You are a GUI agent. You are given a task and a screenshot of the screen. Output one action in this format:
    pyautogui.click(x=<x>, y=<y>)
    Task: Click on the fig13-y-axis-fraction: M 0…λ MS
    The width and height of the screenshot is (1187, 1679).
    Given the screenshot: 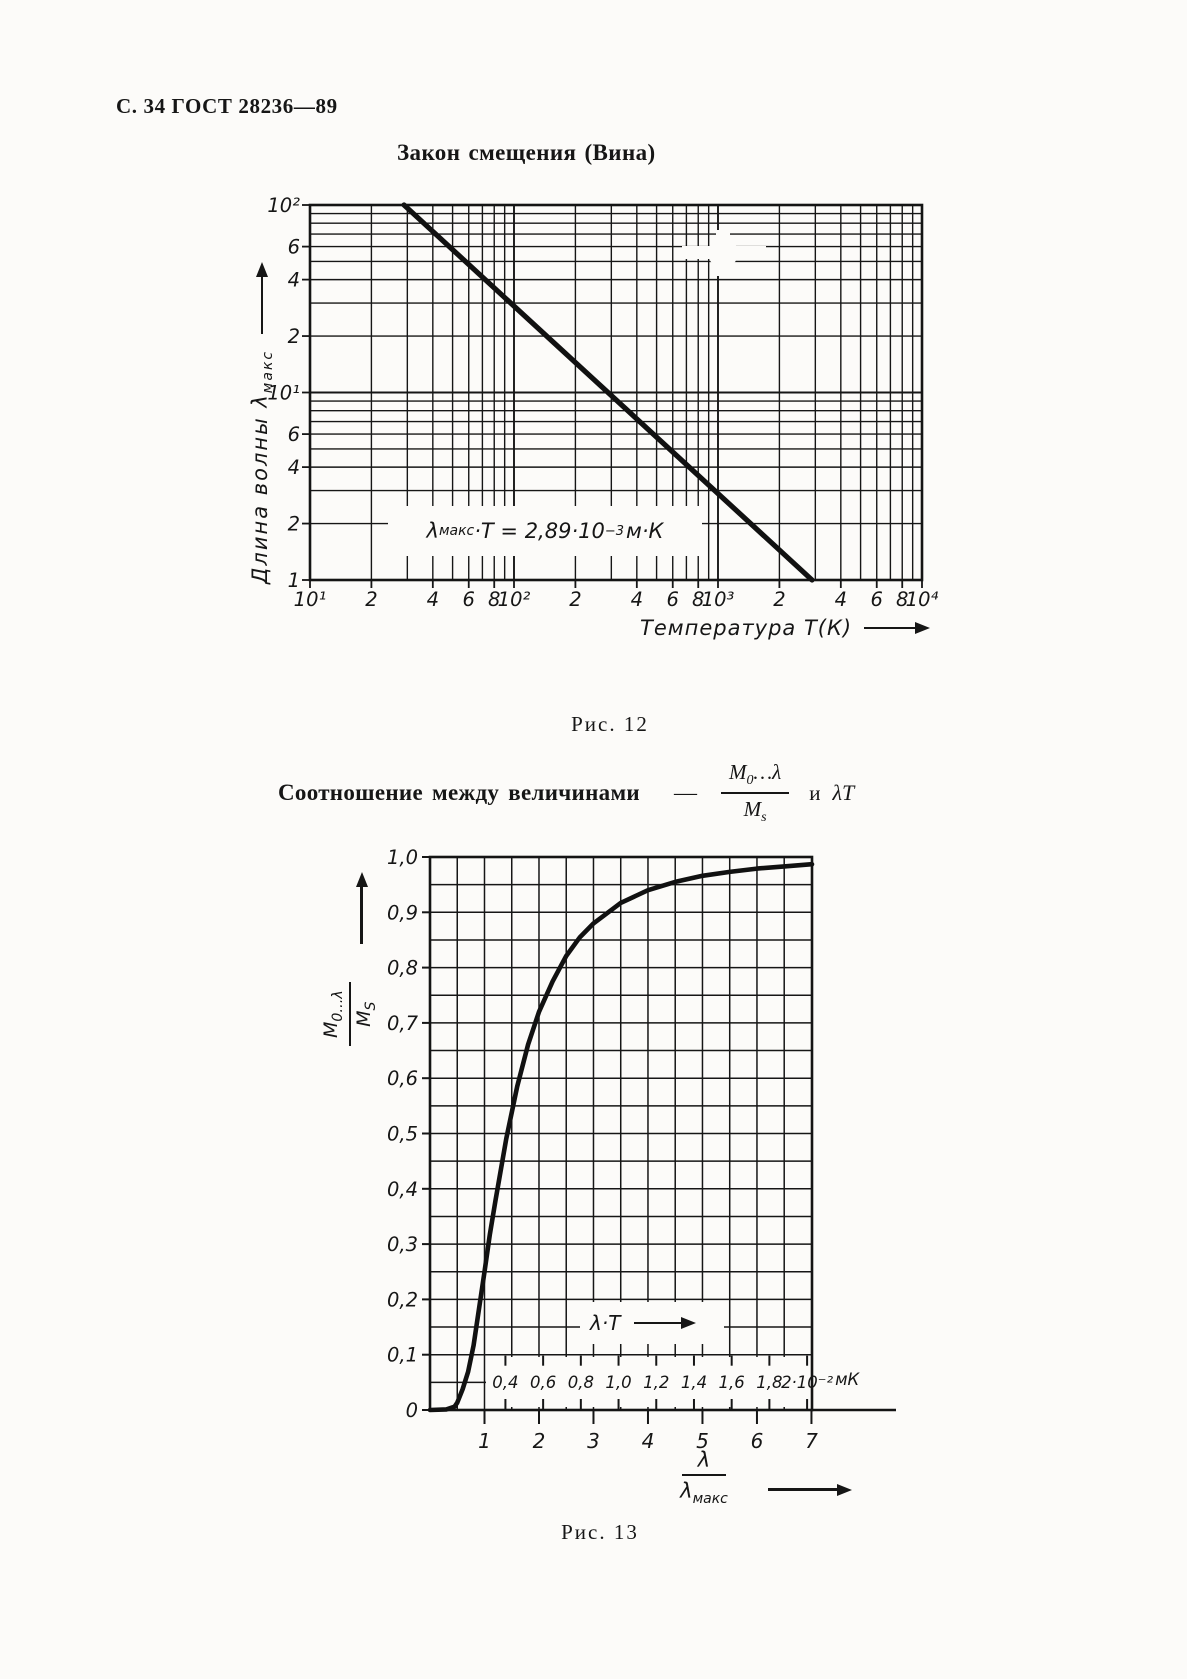 What is the action you would take?
    pyautogui.click(x=349, y=1014)
    